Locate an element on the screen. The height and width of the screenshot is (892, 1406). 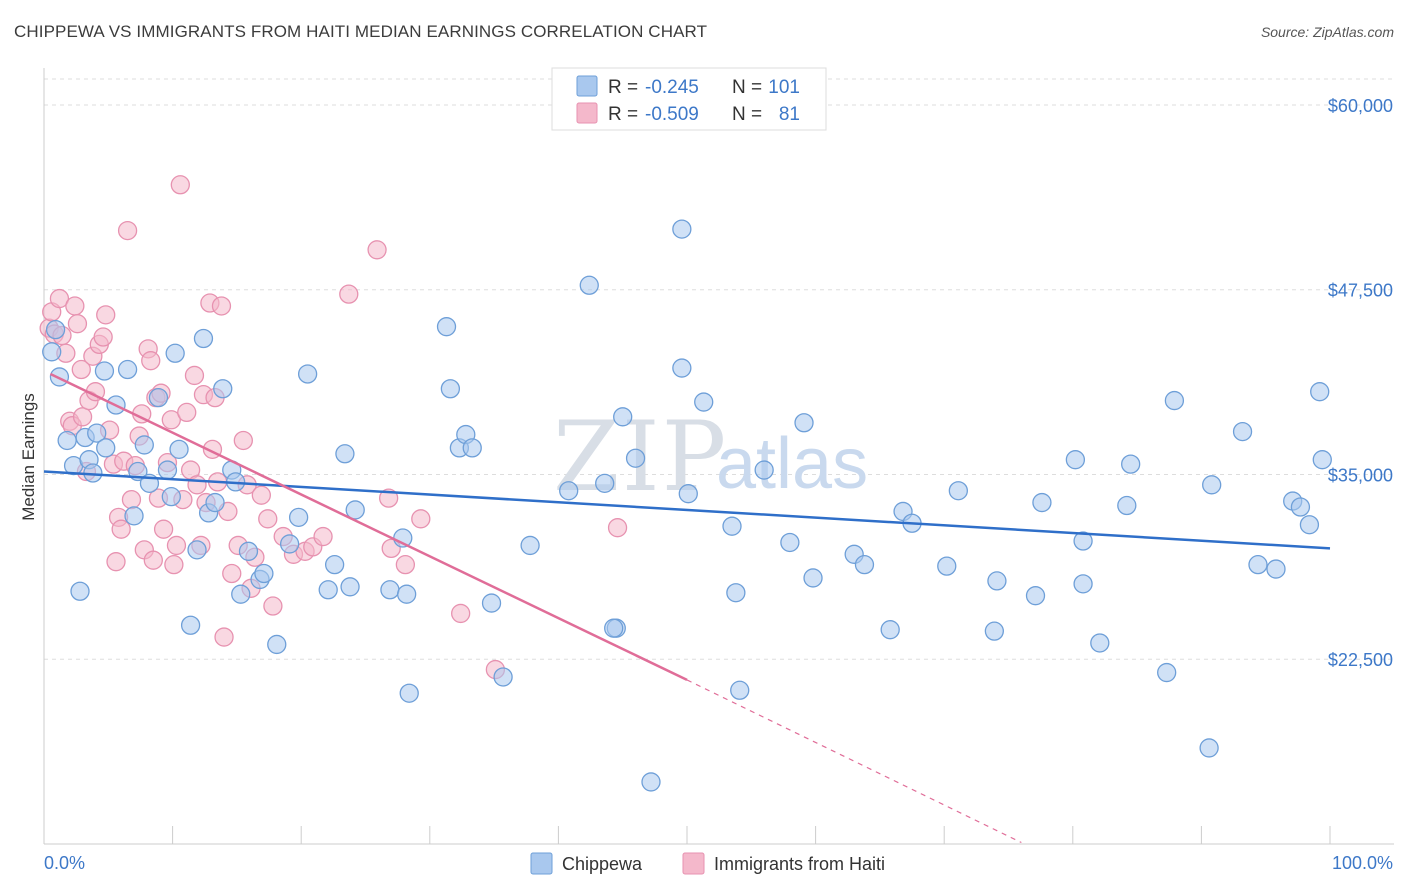
bottom-legend-label-chippewa: Chippewa is located at coordinates (602, 864).